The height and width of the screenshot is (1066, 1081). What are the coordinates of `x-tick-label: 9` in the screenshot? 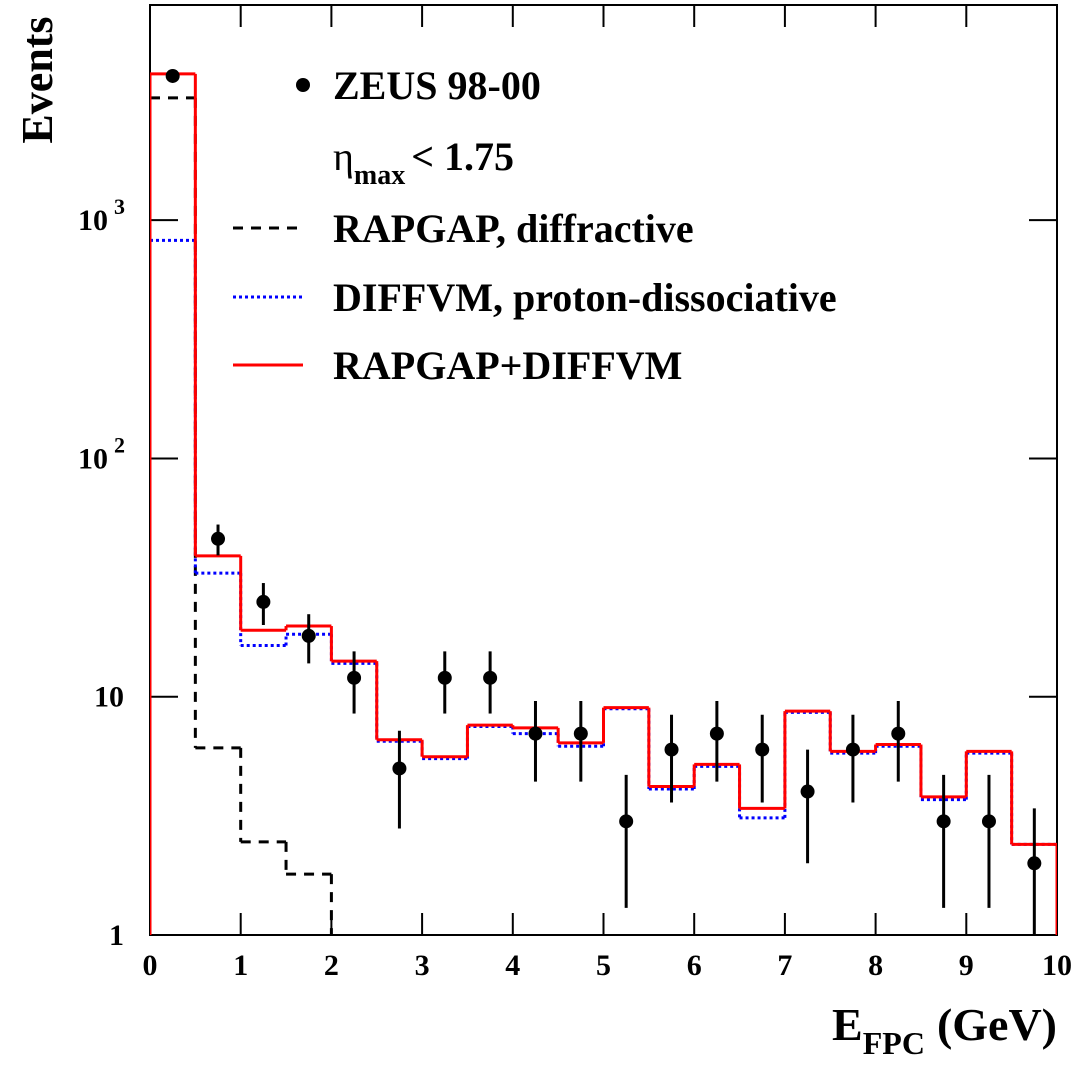 It's located at (966, 965).